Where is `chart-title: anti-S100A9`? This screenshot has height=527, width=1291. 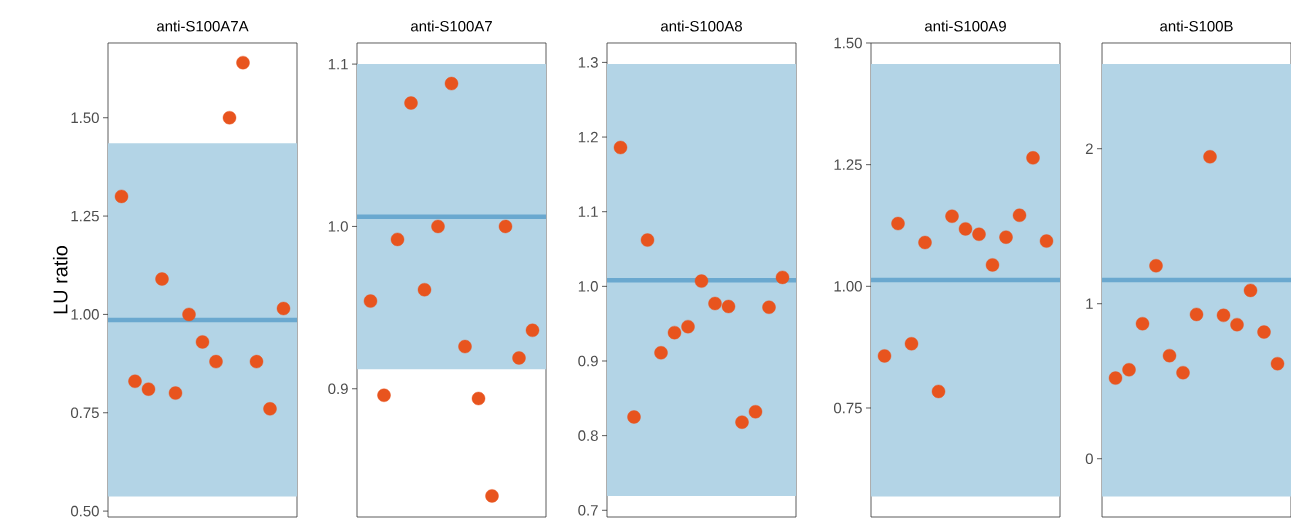 chart-title: anti-S100A9 is located at coordinates (965, 26).